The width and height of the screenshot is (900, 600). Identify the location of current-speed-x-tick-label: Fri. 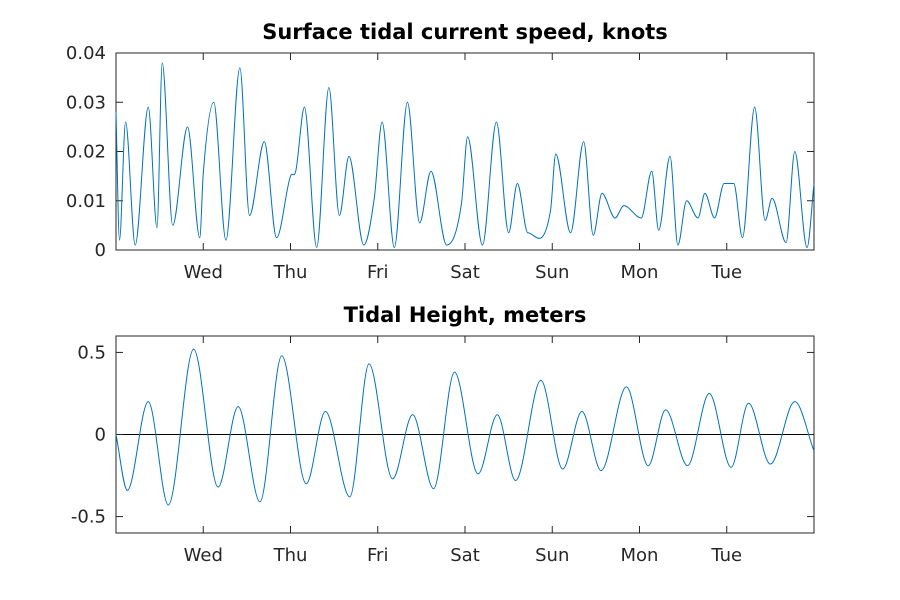
(377, 272).